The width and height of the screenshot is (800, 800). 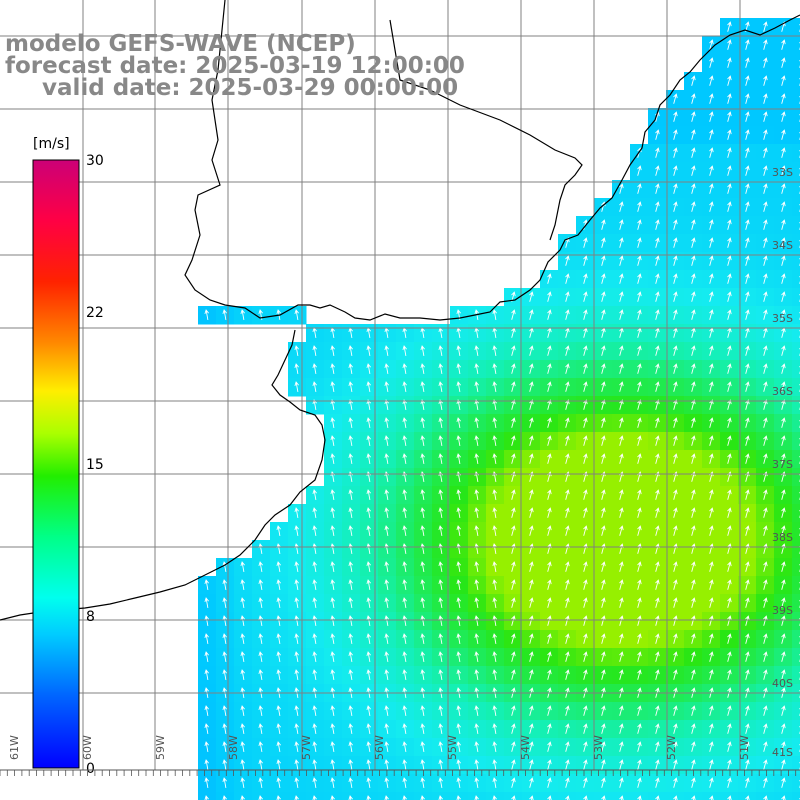 What do you see at coordinates (180, 44) in the screenshot?
I see `title-model: modelo GEFS-WAVE (NCEP)` at bounding box center [180, 44].